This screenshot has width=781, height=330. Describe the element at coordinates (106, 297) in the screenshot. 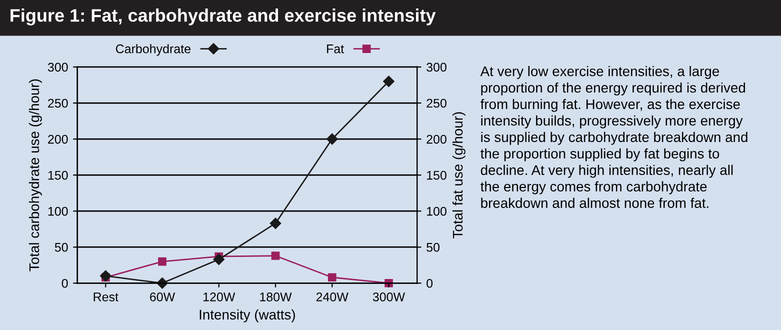

I see `x-tick-label: Rest` at that location.